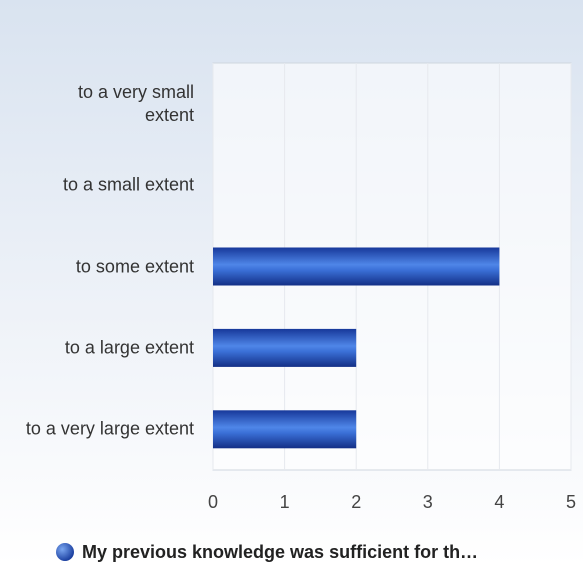 This screenshot has width=583, height=565. I want to click on y-tick-label: to a small extent, so click(128, 184).